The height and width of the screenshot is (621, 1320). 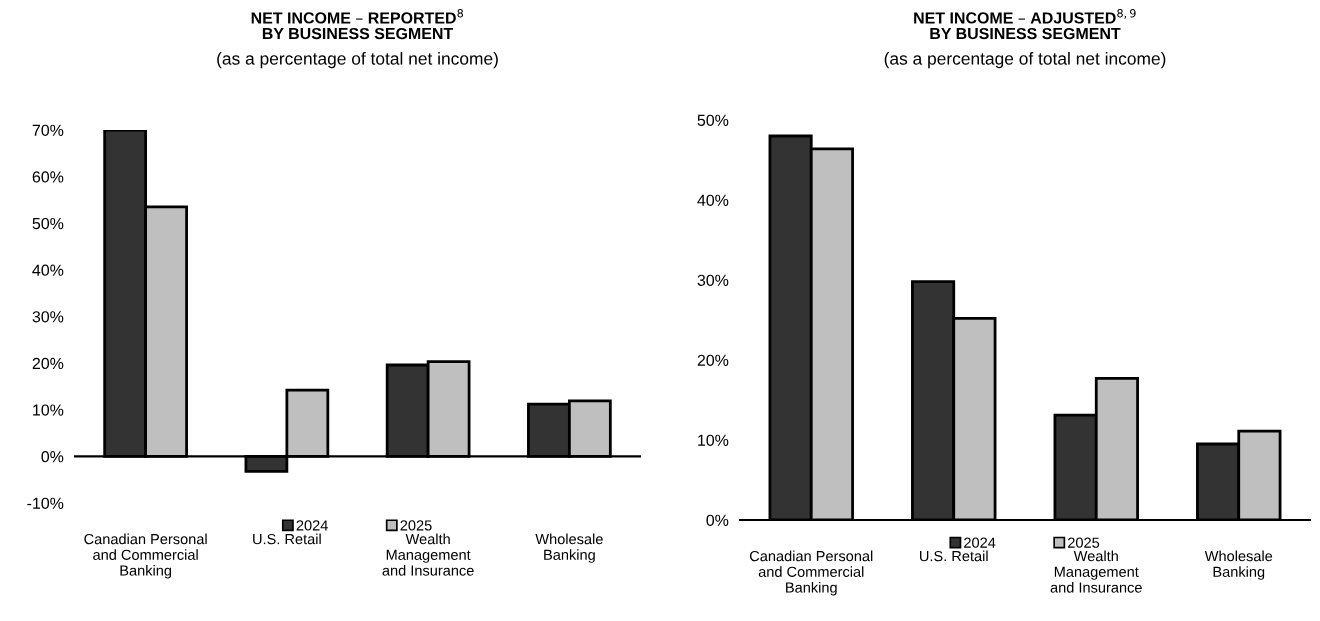 I want to click on y-tick-label: 70%, so click(x=48, y=130).